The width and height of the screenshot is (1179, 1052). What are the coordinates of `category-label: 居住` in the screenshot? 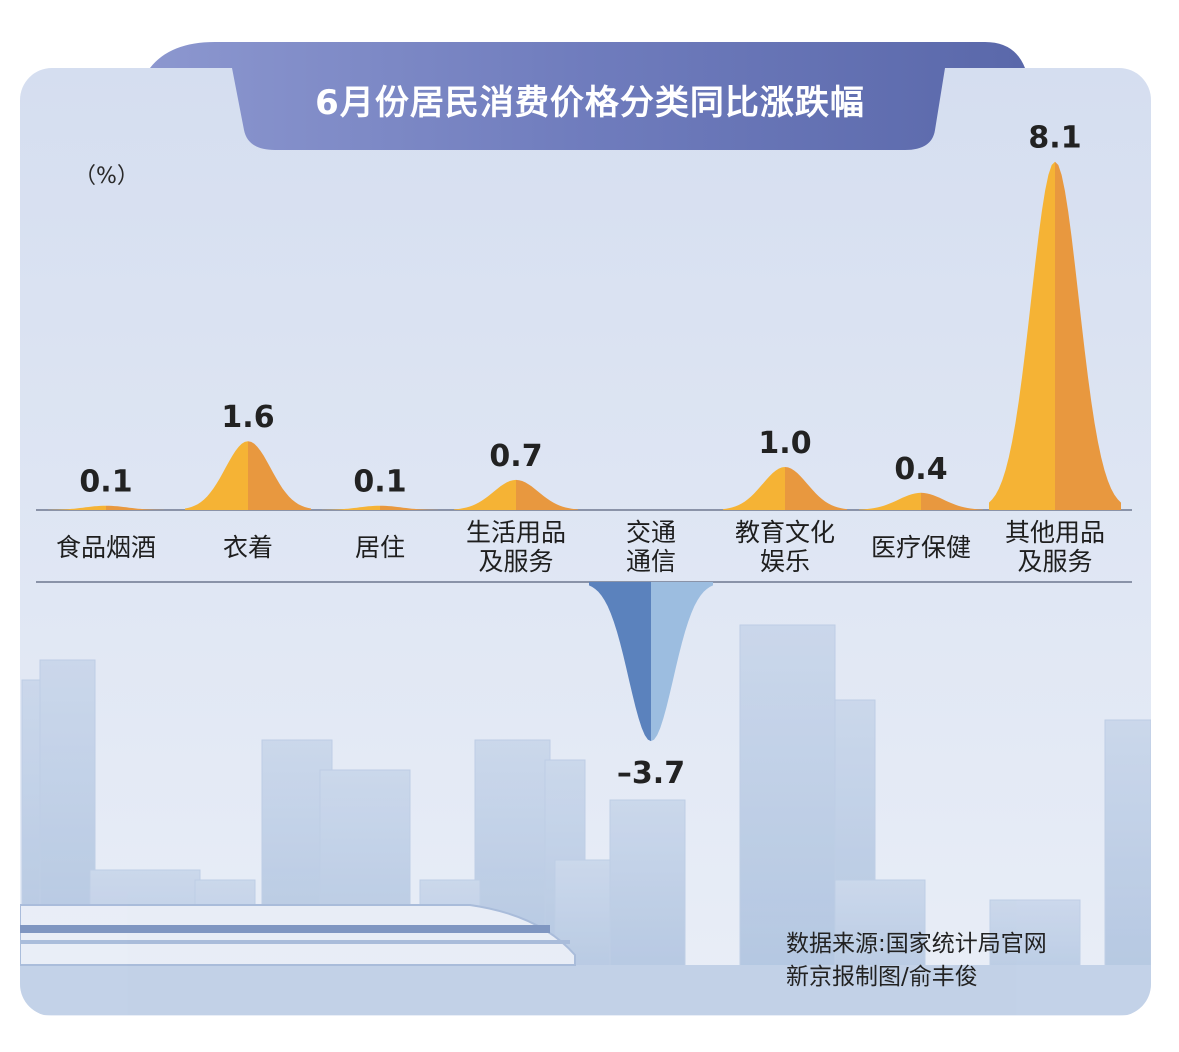 It's located at (380, 547).